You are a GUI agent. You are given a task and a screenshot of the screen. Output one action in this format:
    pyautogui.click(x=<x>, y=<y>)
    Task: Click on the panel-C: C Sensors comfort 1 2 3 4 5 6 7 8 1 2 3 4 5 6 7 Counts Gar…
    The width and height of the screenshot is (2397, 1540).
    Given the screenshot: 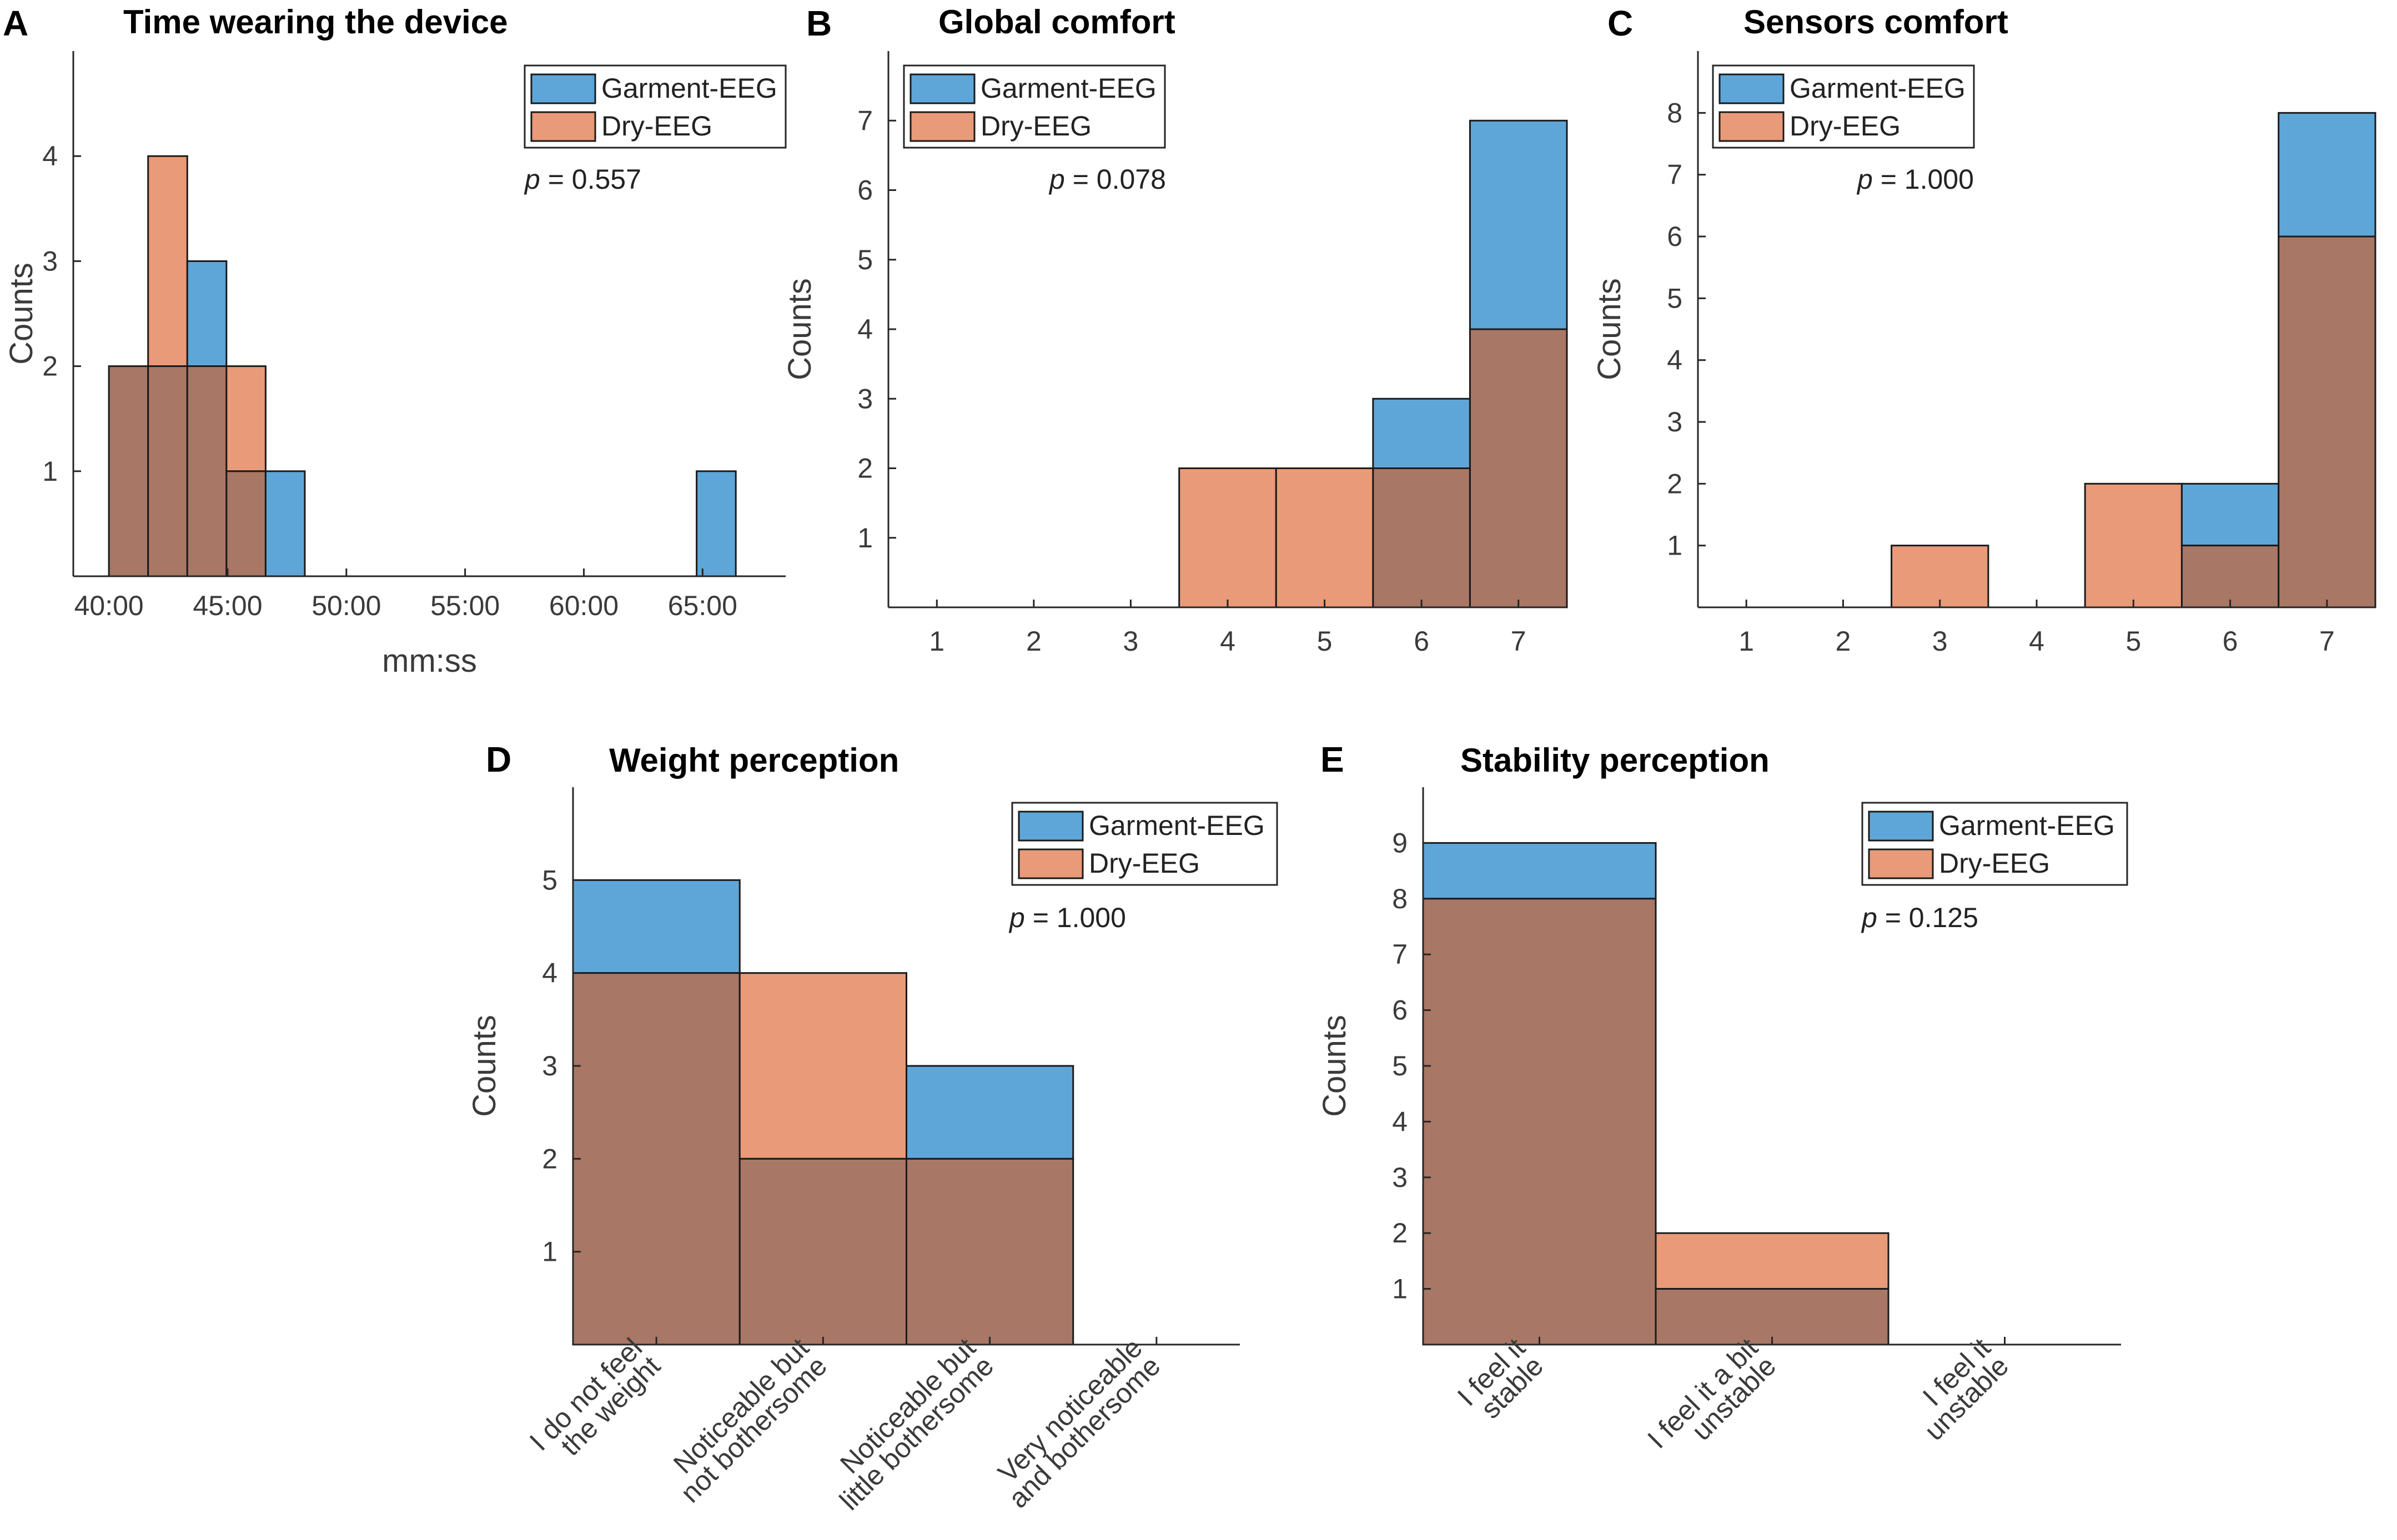 What is the action you would take?
    pyautogui.click(x=1983, y=330)
    